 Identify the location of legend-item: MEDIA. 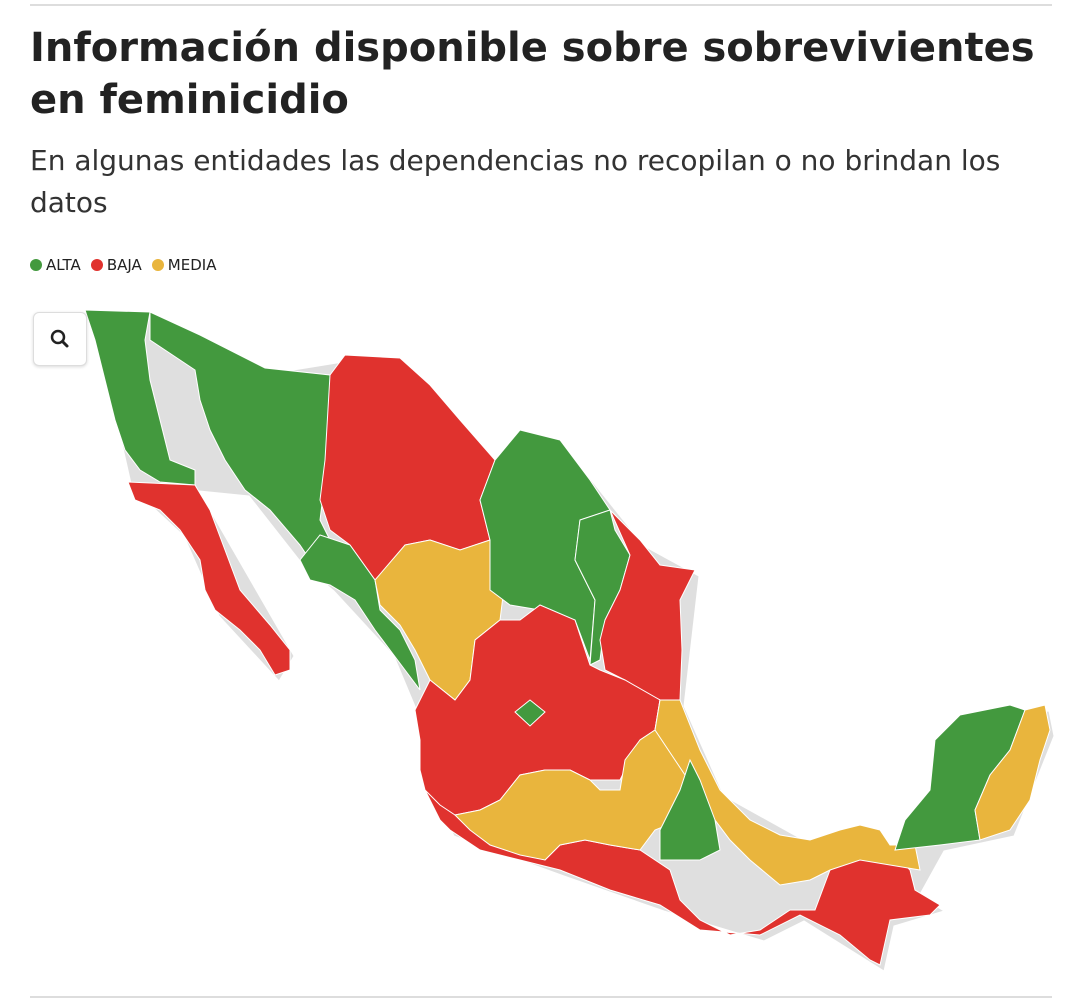
(184, 265).